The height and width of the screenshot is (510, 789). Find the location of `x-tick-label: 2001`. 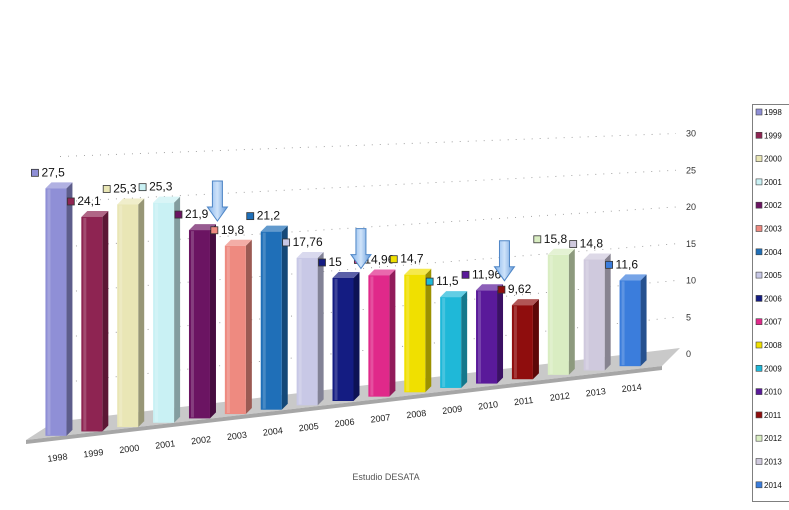

x-tick-label: 2001 is located at coordinates (165, 444).